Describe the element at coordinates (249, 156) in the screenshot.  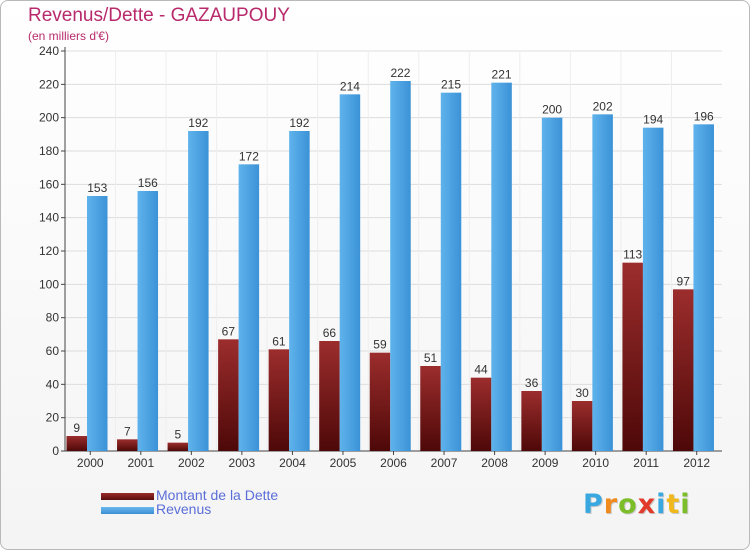
I see `data-label-revenue: 172` at that location.